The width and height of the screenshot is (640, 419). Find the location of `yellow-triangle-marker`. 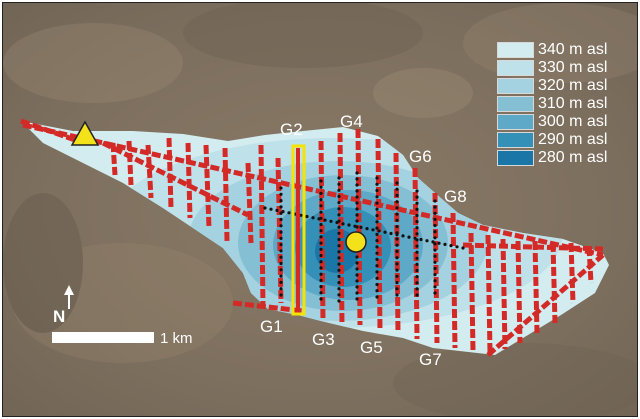

yellow-triangle-marker is located at coordinates (85, 133).